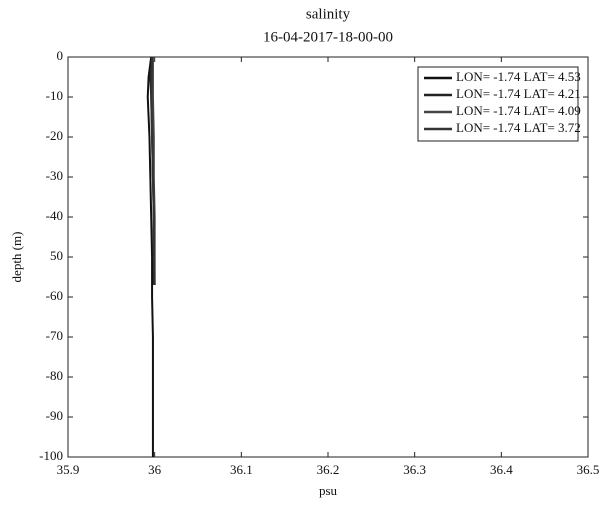 This screenshot has width=600, height=510. Describe the element at coordinates (54, 135) in the screenshot. I see `y-tick-label: -20` at that location.